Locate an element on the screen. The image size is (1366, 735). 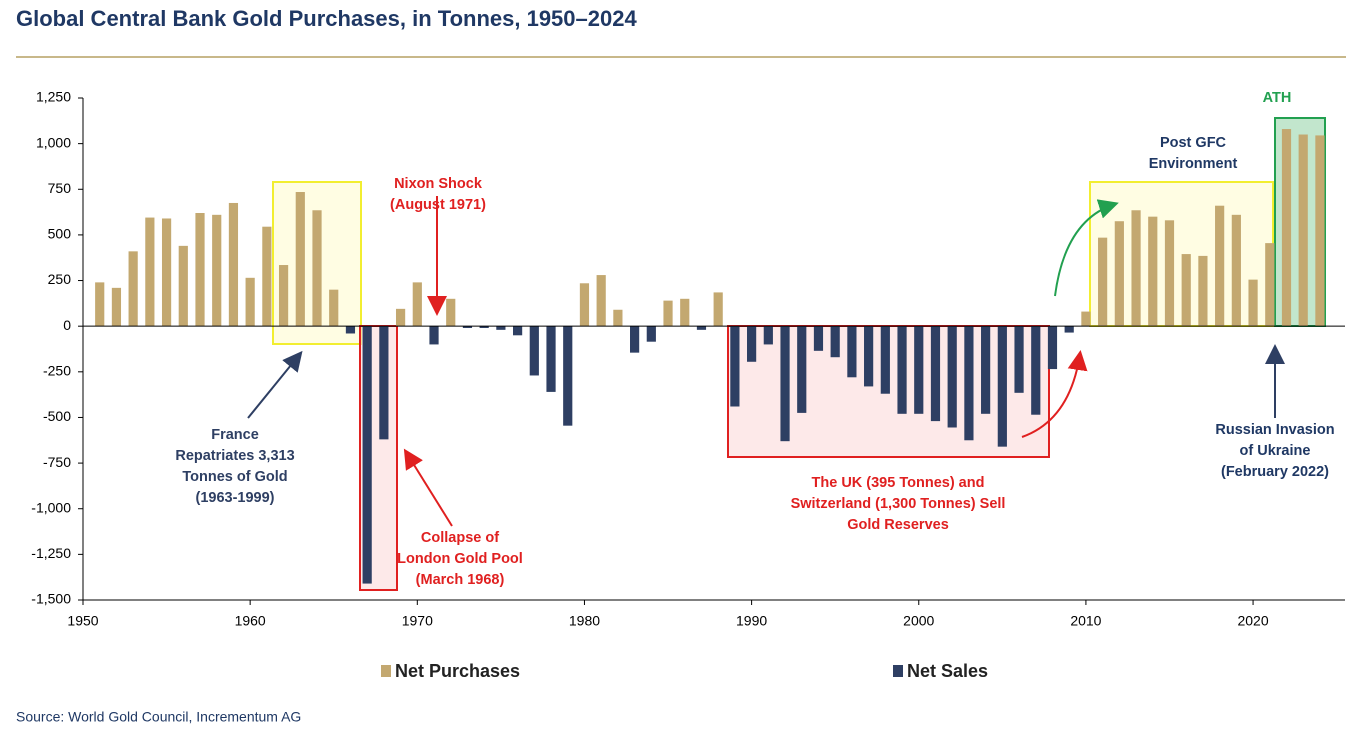
legend-swatch is located at coordinates (386, 671).